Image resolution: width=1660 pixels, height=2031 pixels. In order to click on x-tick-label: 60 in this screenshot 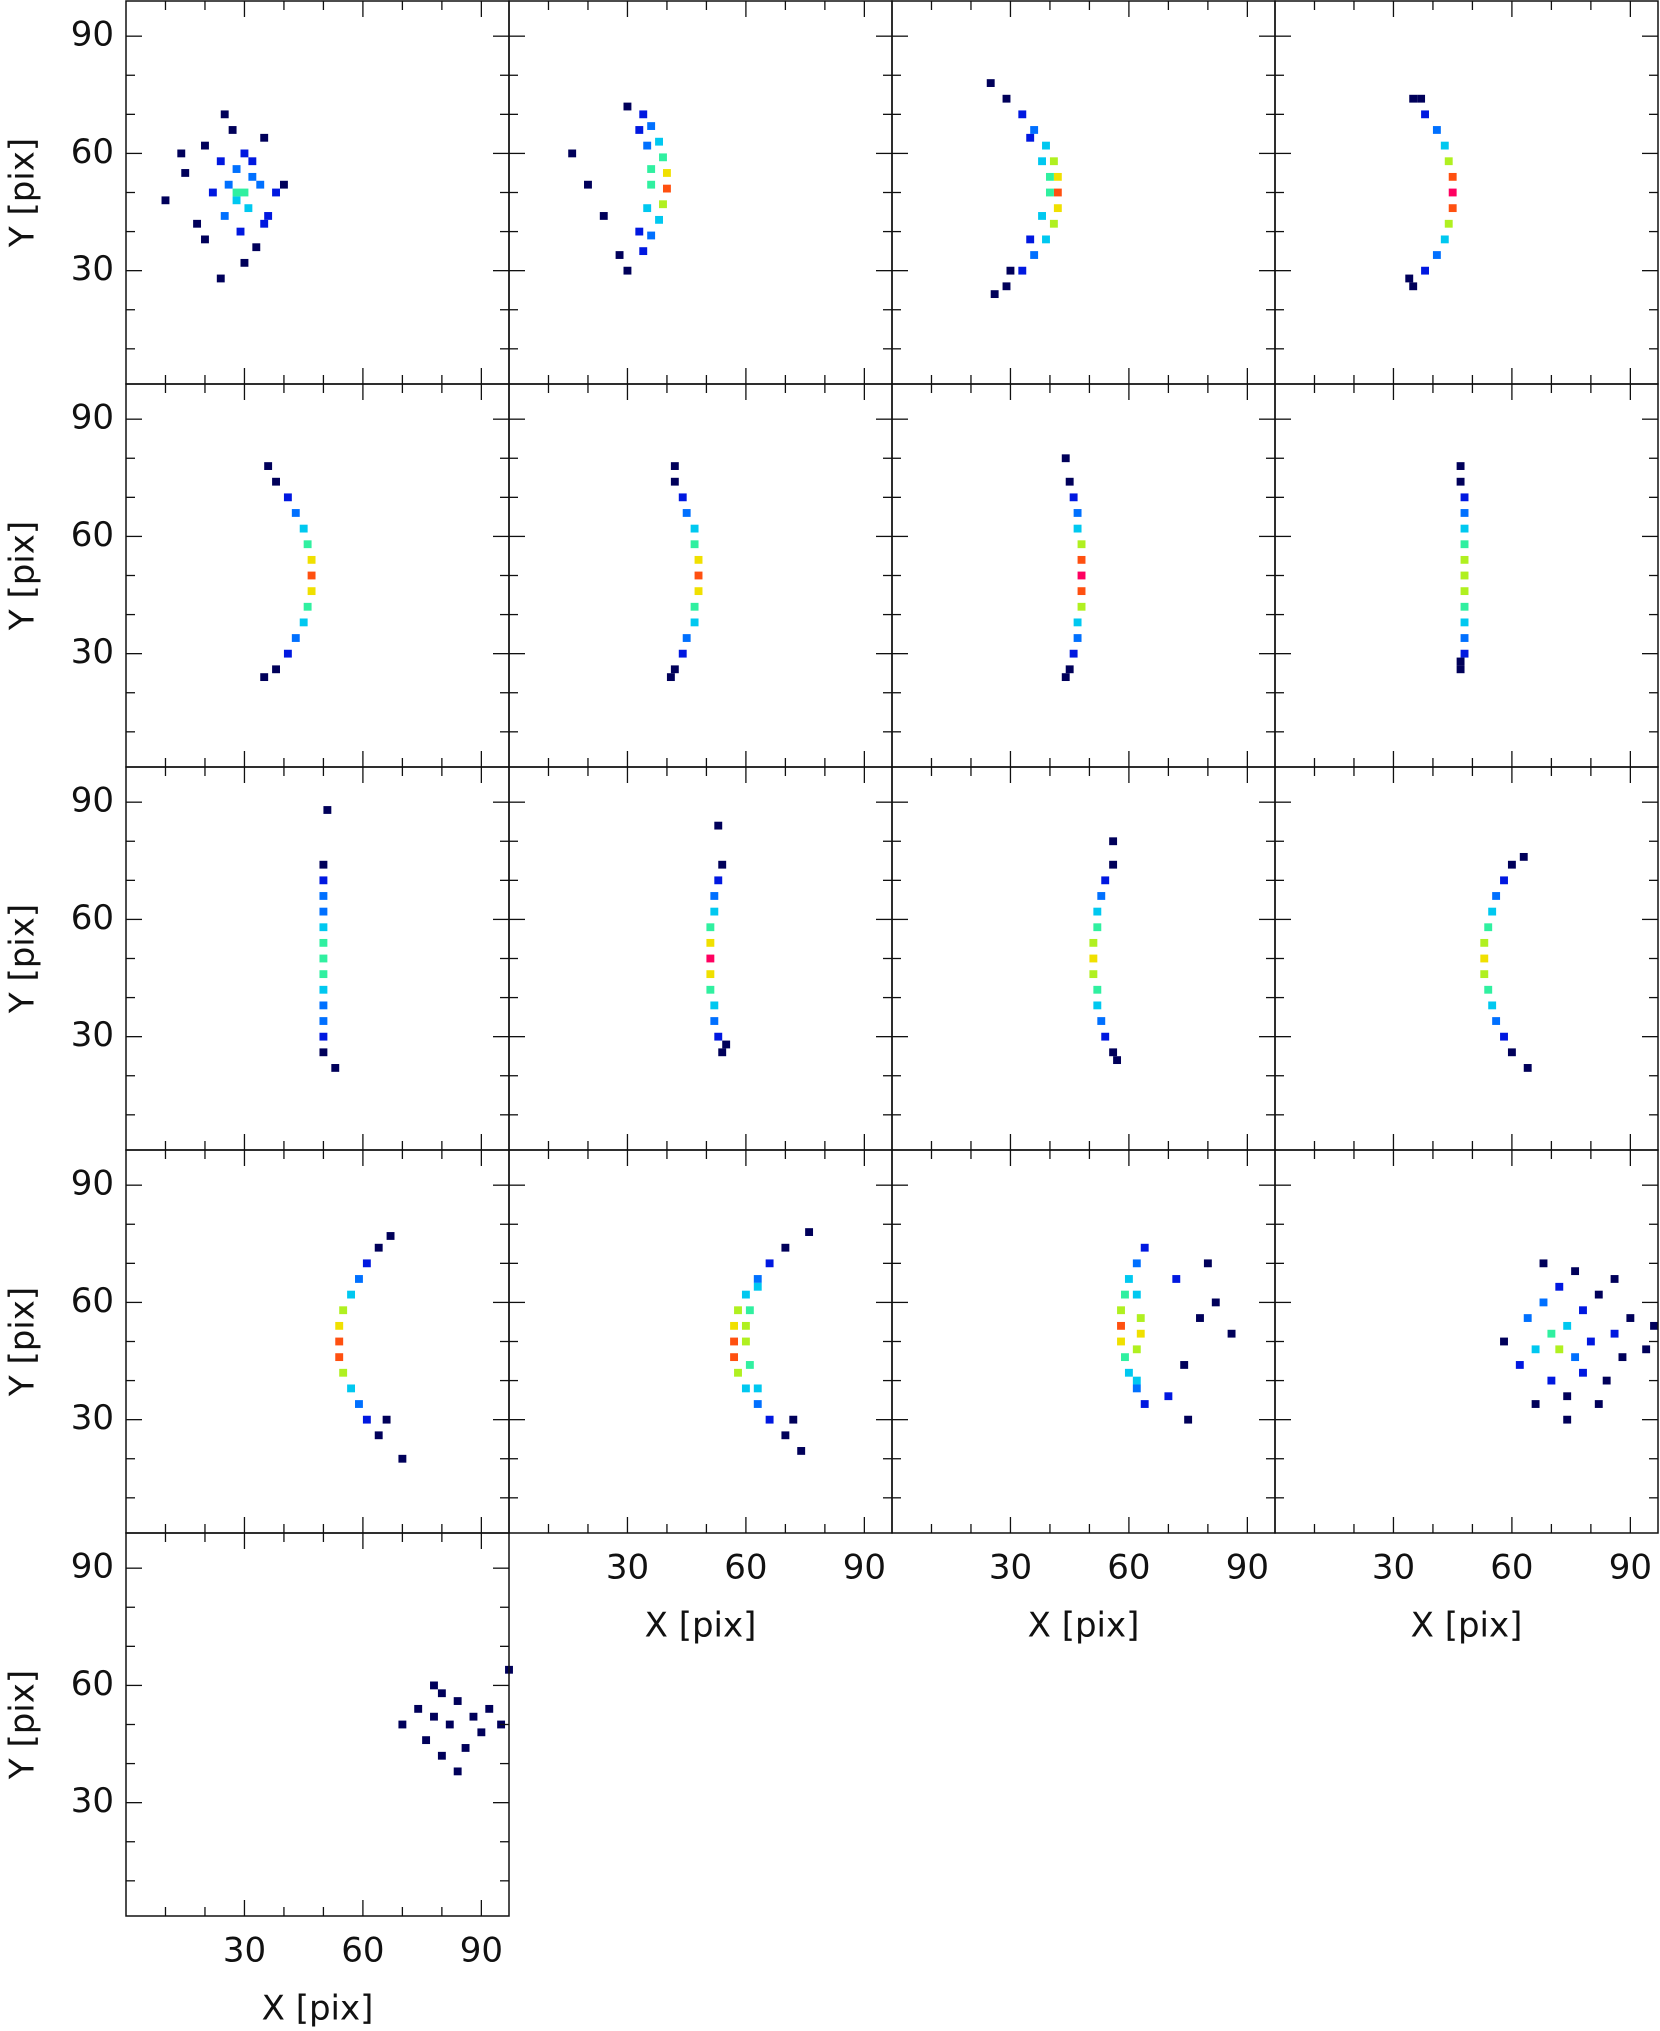, I will do `click(1128, 1568)`.